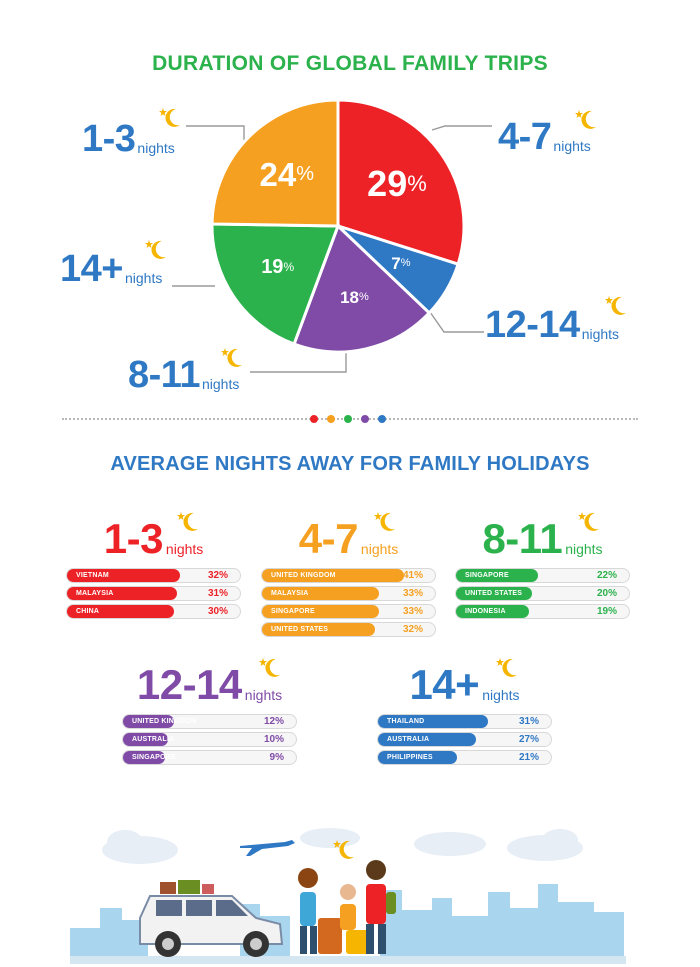 The height and width of the screenshot is (967, 700). What do you see at coordinates (412, 611) in the screenshot?
I see `percent-label: 33%` at bounding box center [412, 611].